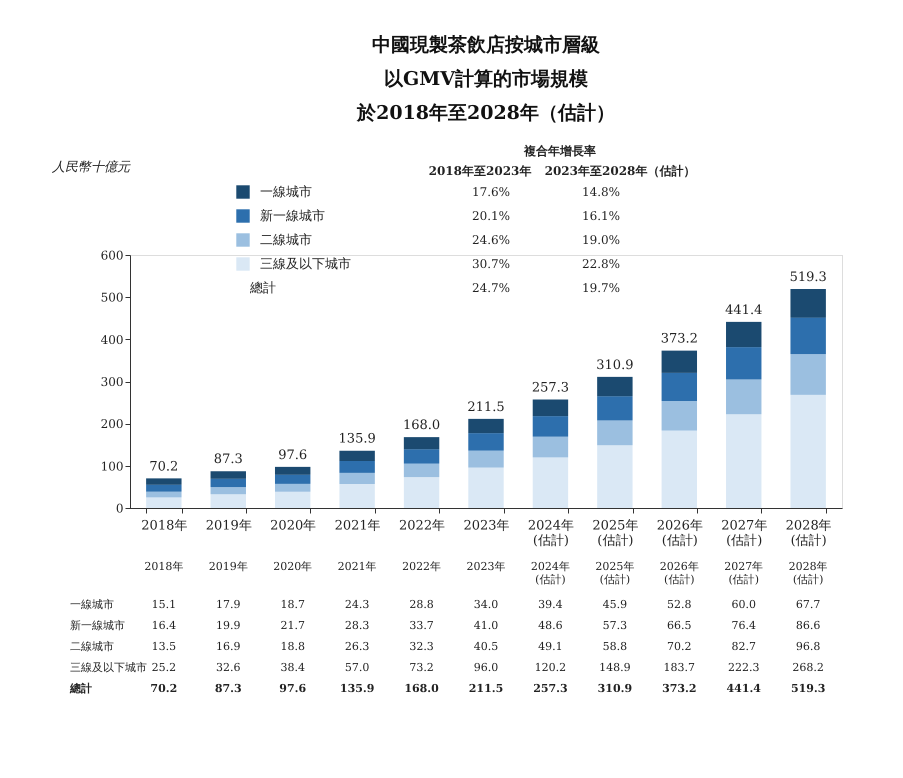 This screenshot has width=903, height=778. Describe the element at coordinates (486, 407) in the screenshot. I see `total-label: 211.5` at that location.